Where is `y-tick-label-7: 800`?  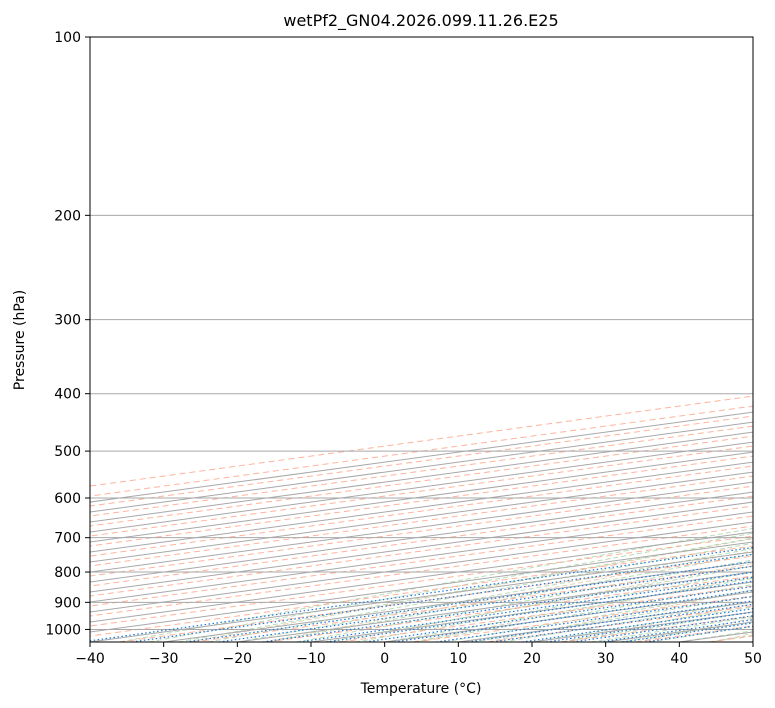 y-tick-label-7: 800 is located at coordinates (67, 573).